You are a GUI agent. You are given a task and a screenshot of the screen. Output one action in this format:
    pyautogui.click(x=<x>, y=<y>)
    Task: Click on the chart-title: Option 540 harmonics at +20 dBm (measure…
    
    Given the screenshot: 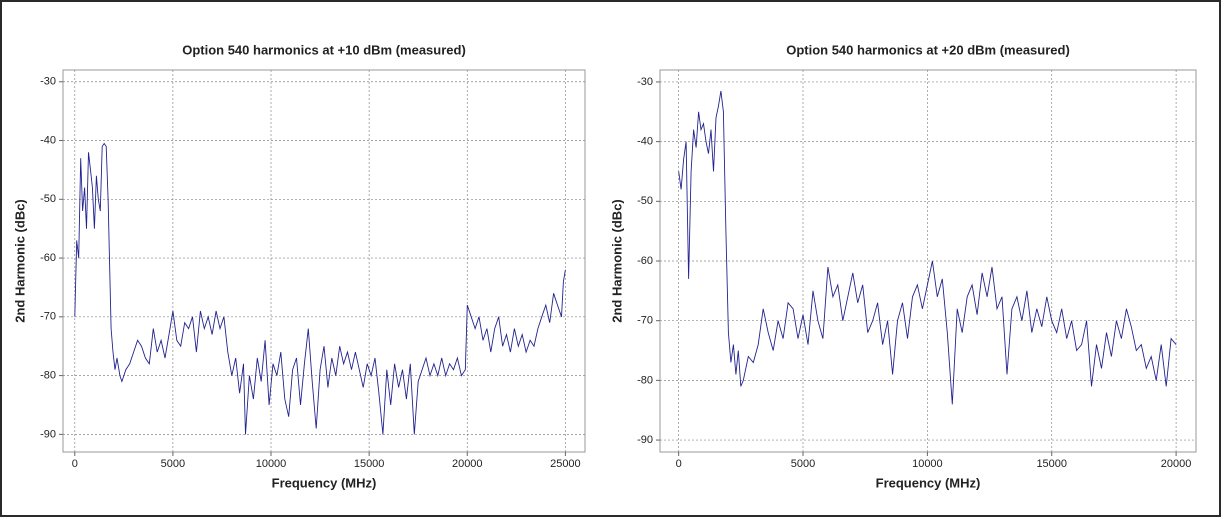 What is the action you would take?
    pyautogui.click(x=928, y=49)
    